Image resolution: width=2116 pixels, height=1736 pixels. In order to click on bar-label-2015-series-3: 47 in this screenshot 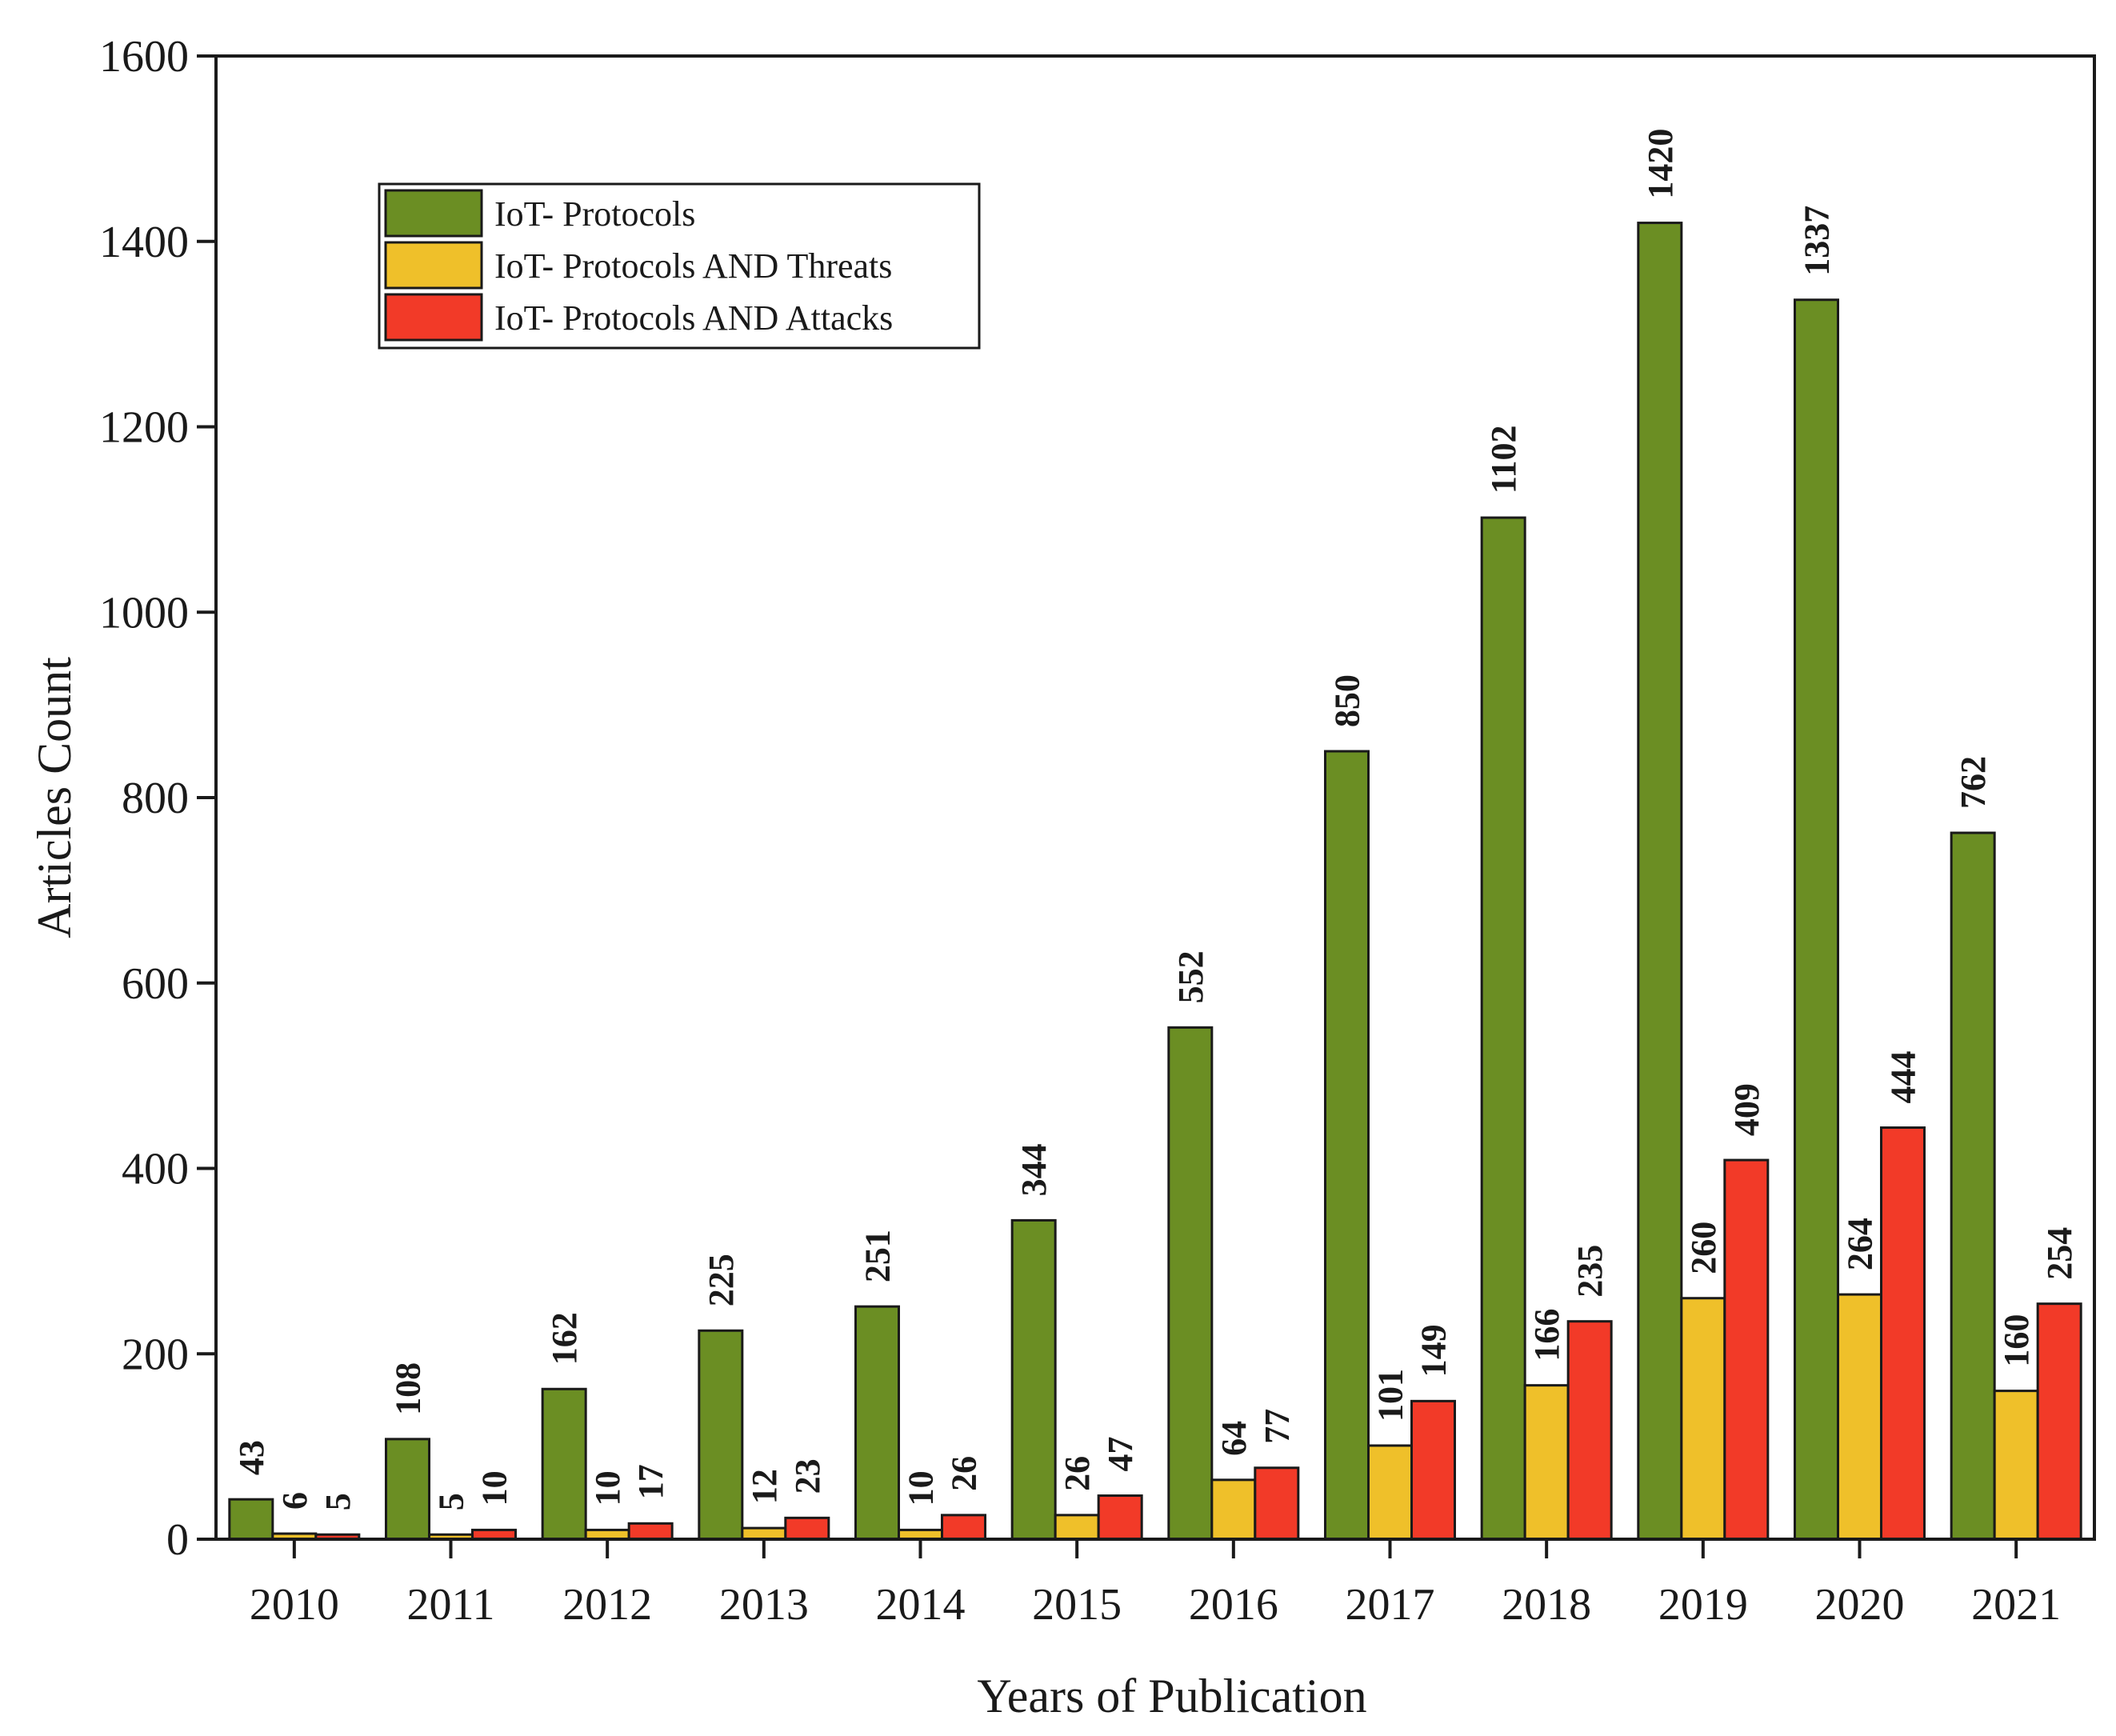, I will do `click(1120, 1454)`.